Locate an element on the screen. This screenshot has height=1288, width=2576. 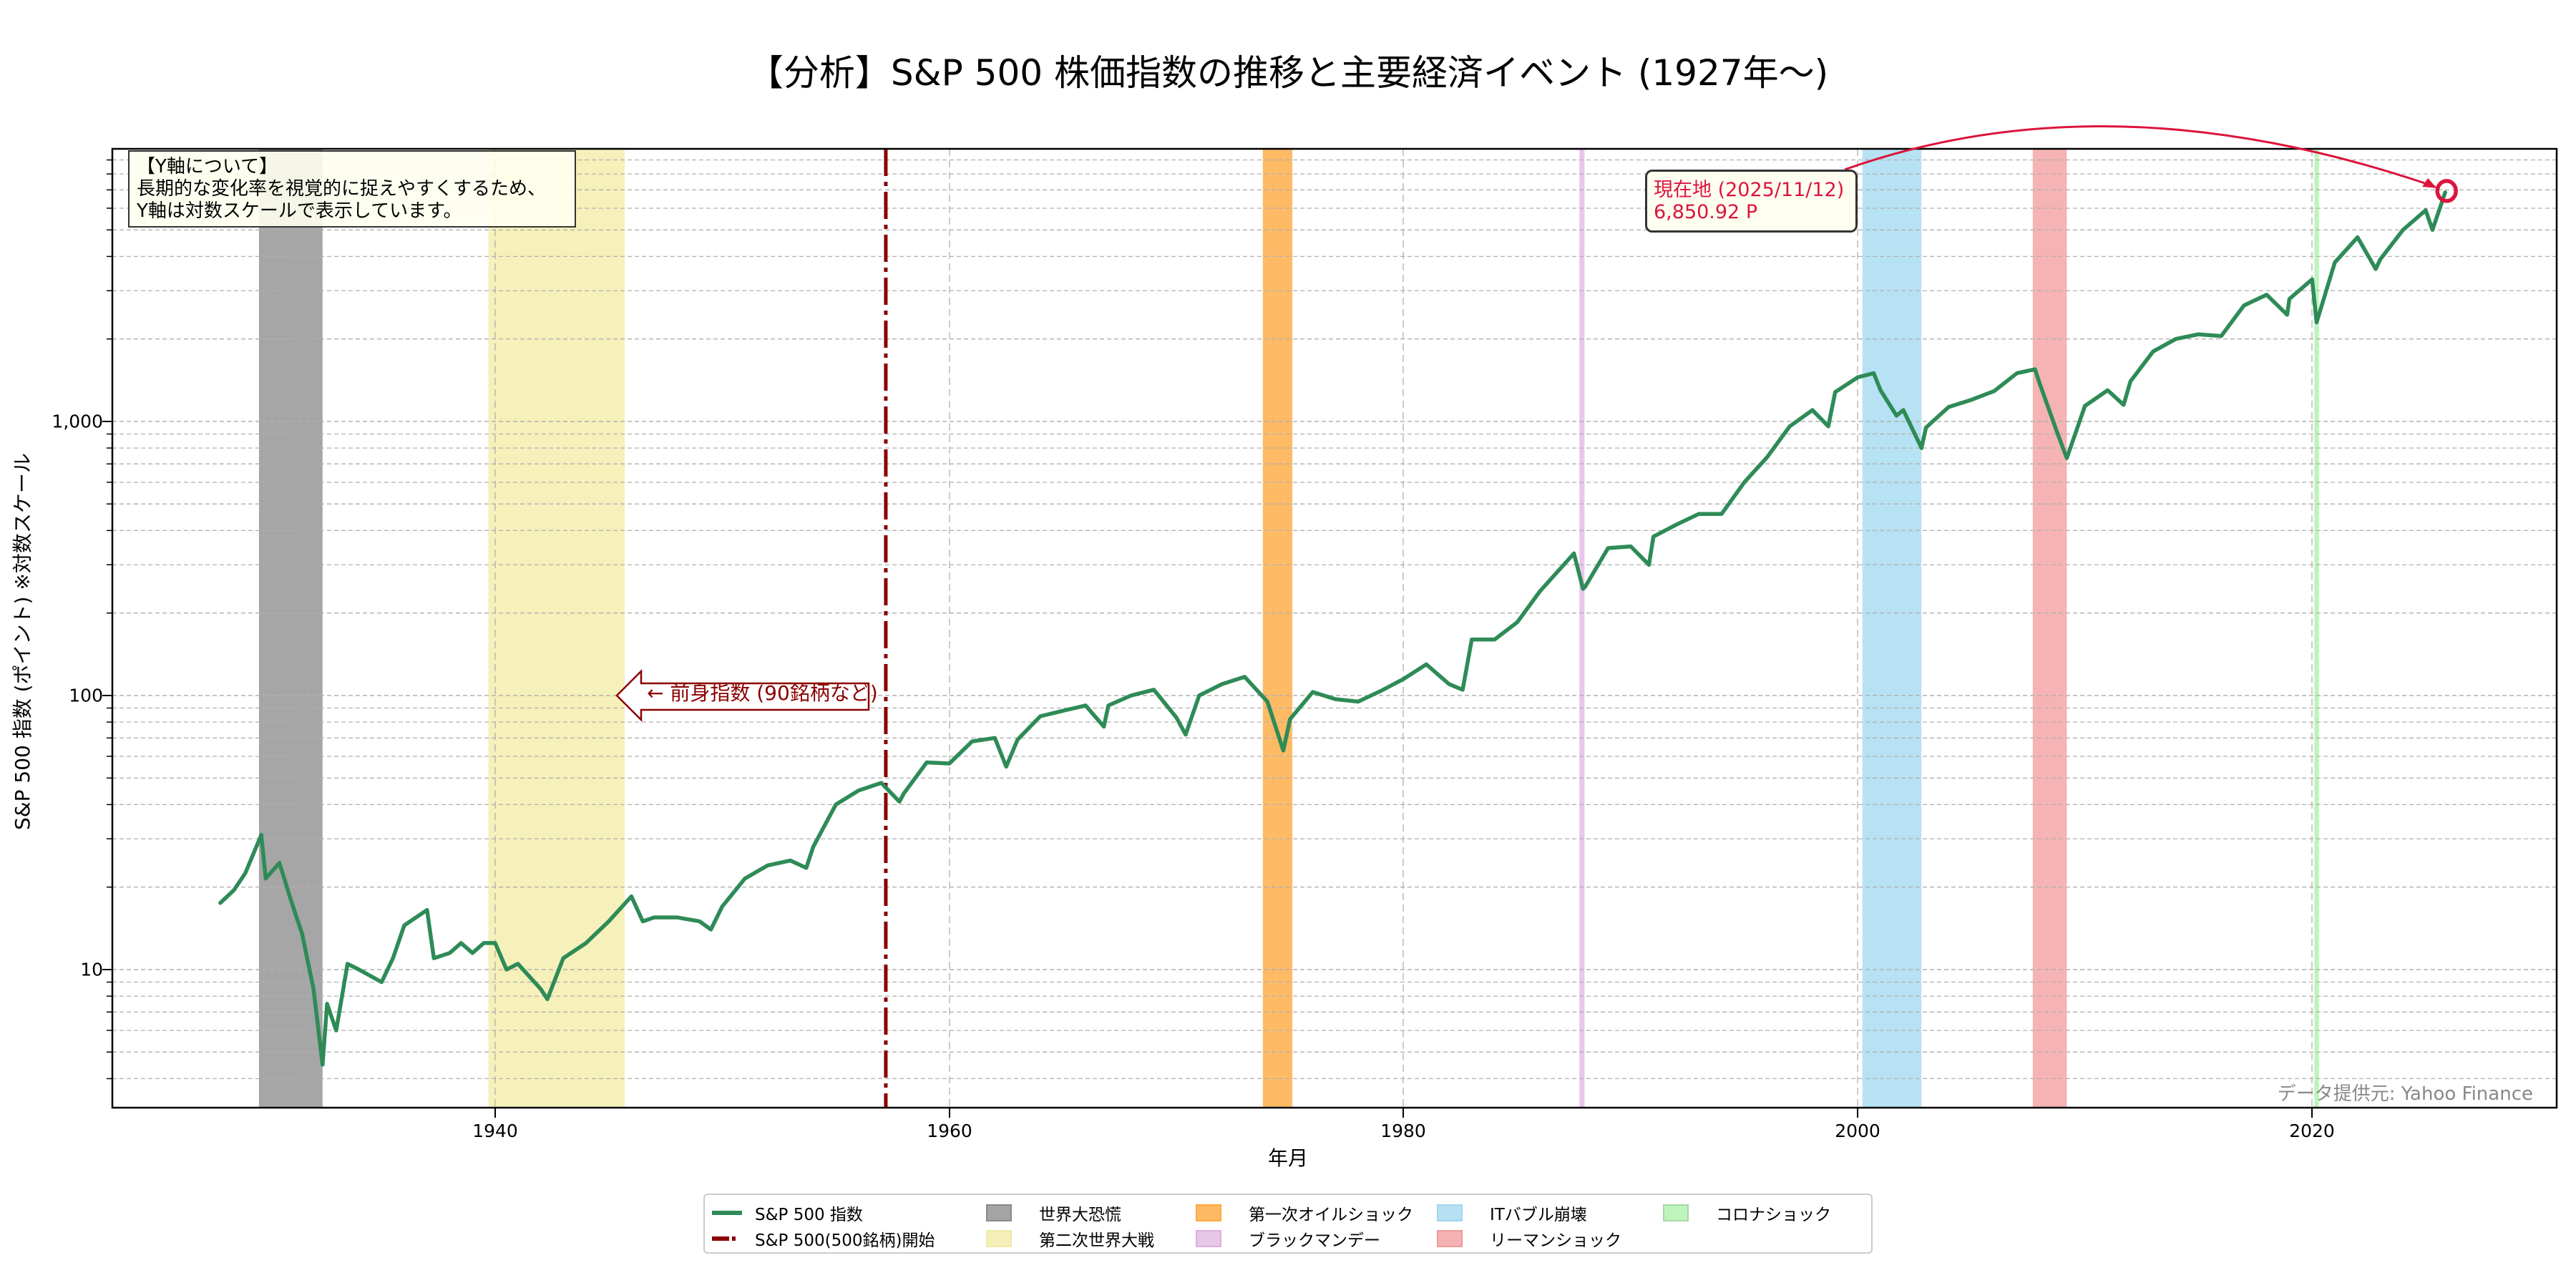
legend-label: コロナショック is located at coordinates (1773, 1215).